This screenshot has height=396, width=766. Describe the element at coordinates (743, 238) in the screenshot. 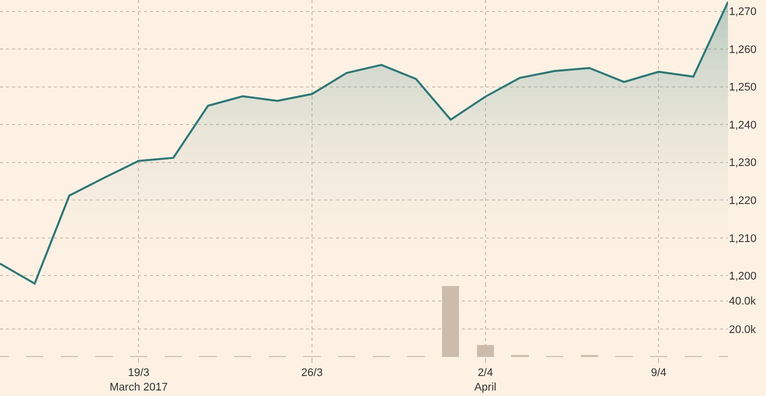

I see `y-tick-label: 1,210` at that location.